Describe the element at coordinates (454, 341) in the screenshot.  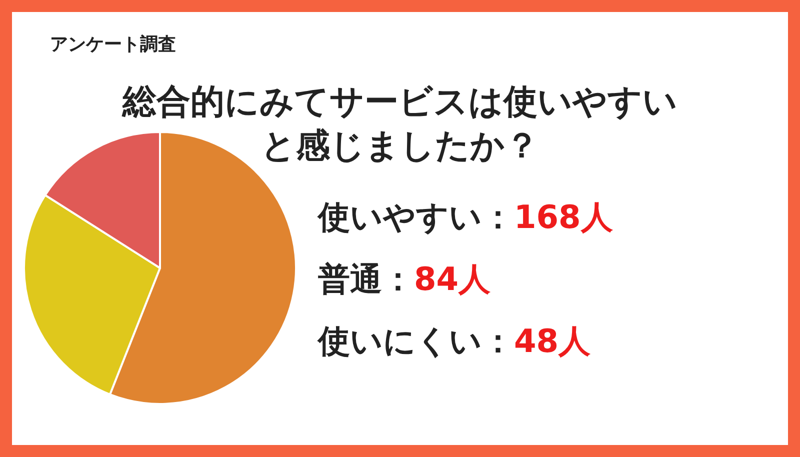
I see `text: 使いにくい：48人` at that location.